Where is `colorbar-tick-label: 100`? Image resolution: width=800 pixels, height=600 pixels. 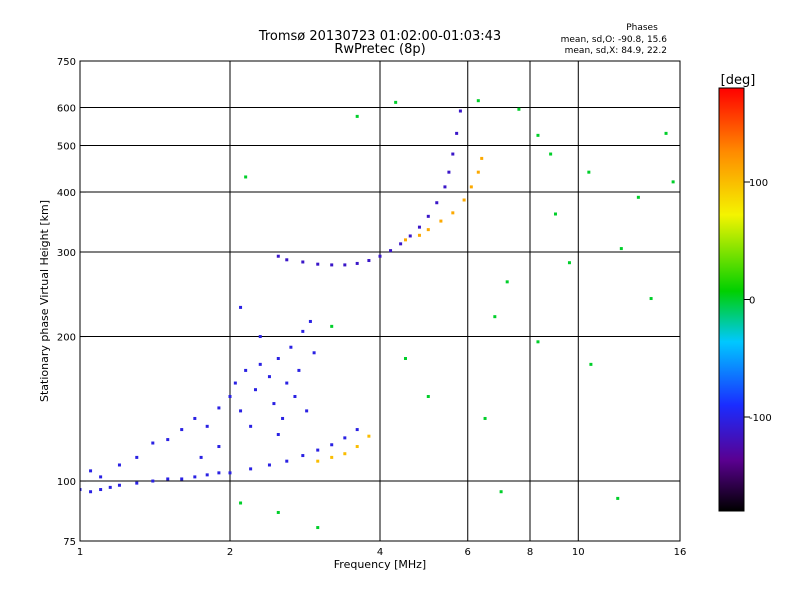
colorbar-tick-label: 100 is located at coordinates (758, 183).